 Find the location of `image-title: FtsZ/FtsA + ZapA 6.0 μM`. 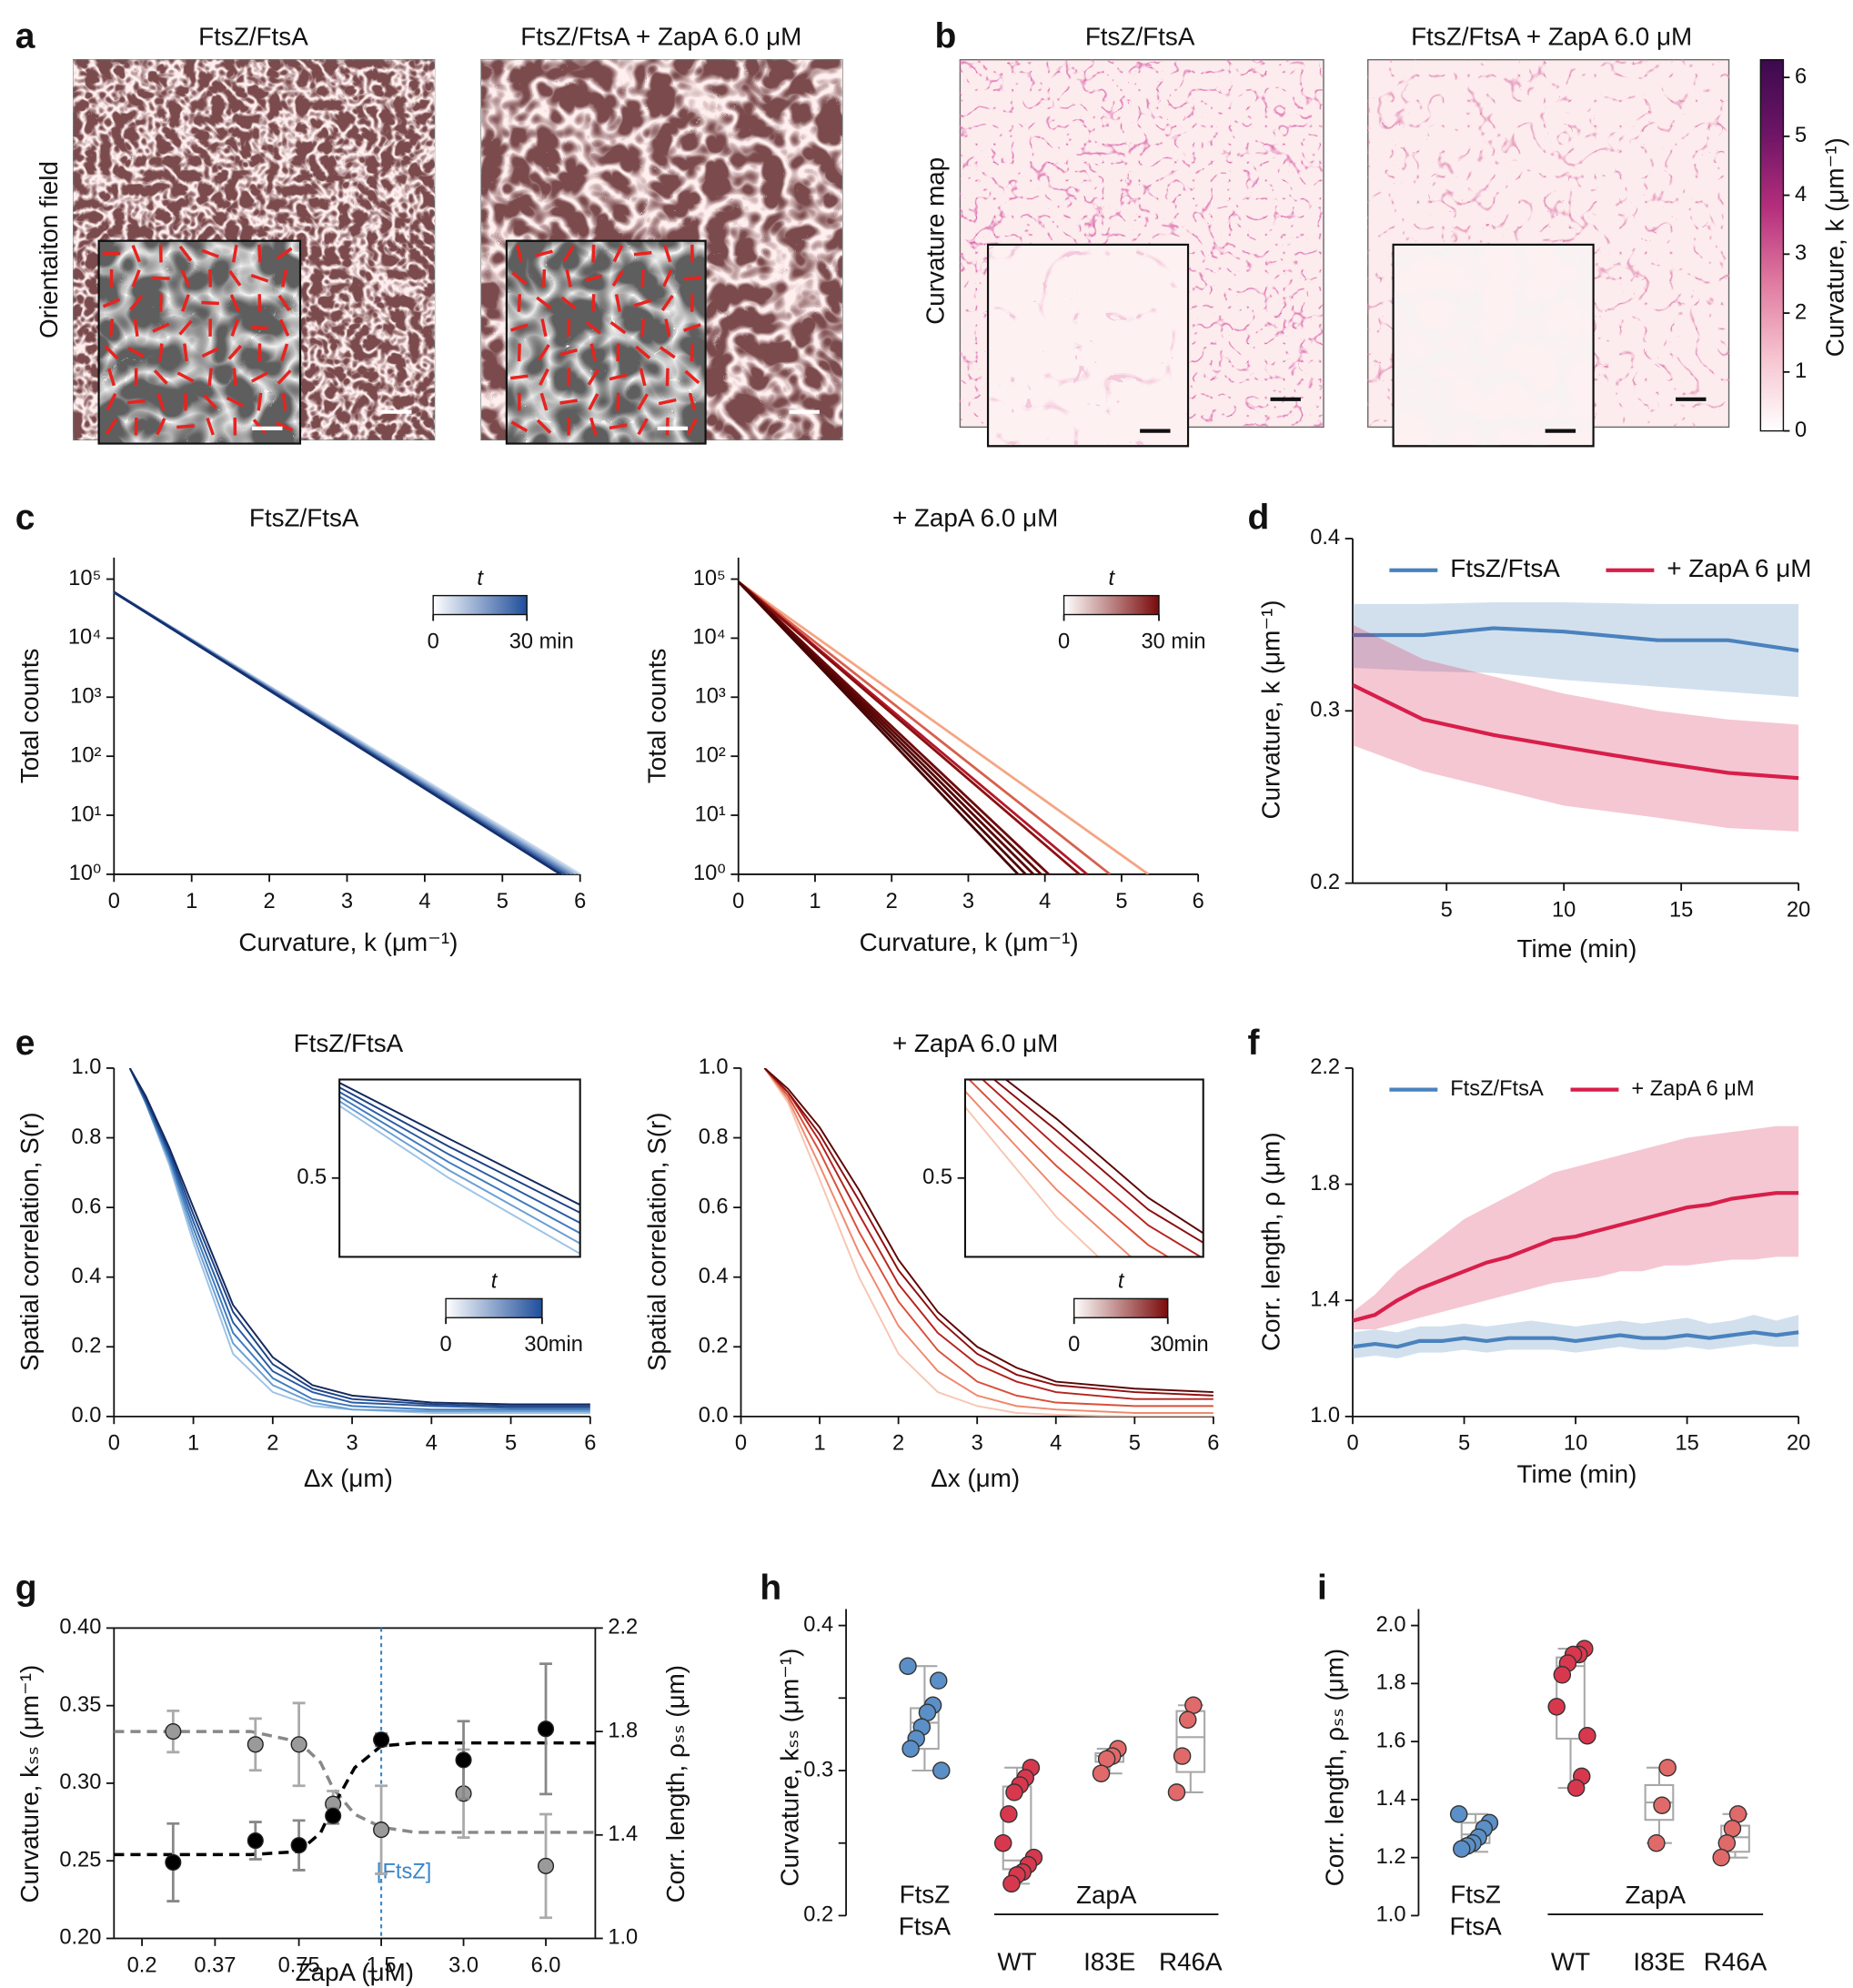

image-title: FtsZ/FtsA + ZapA 6.0 μM is located at coordinates (1551, 36).